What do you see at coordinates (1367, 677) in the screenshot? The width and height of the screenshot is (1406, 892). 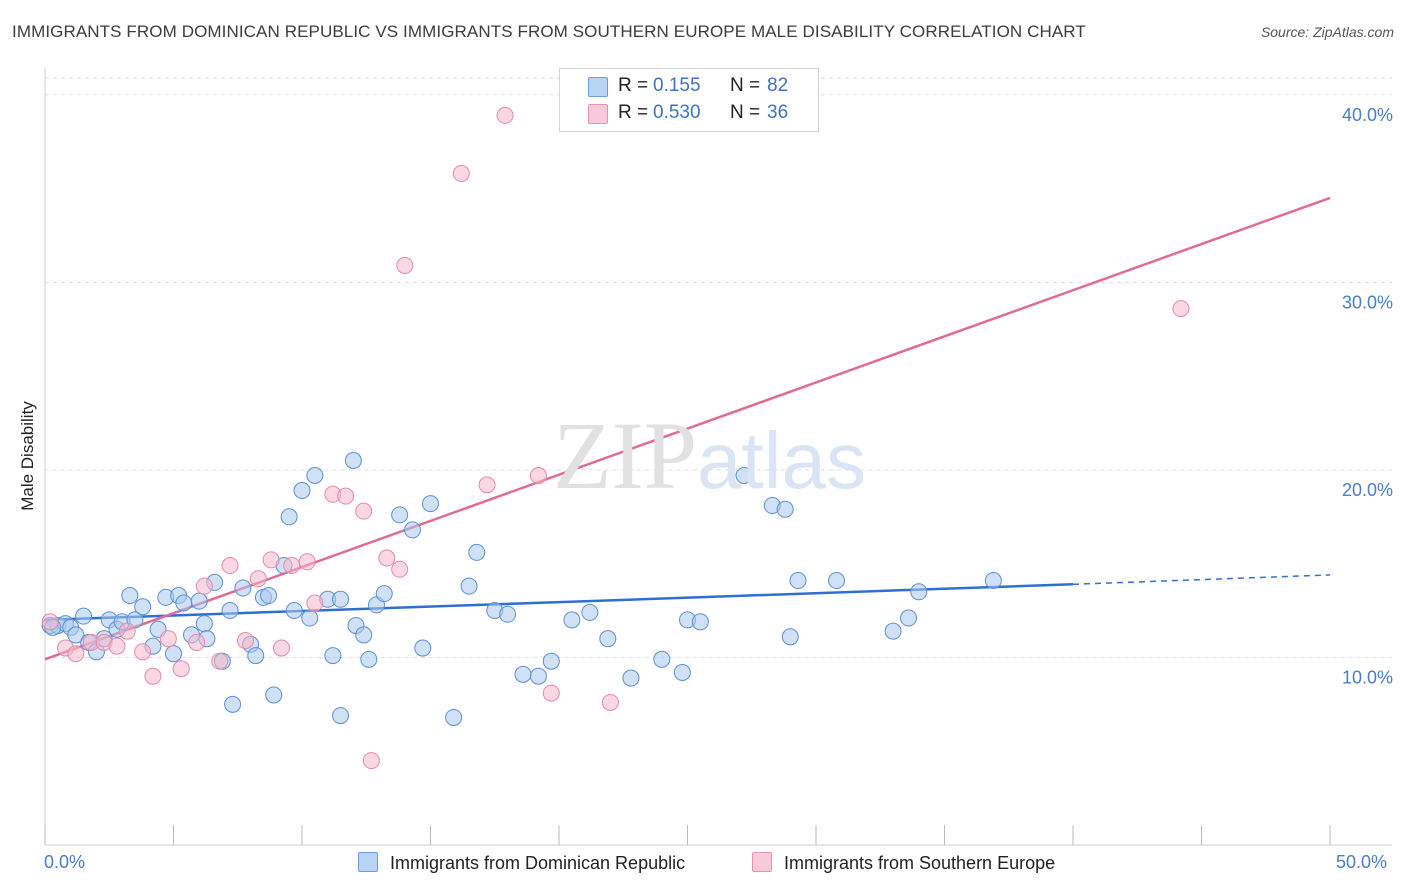 I see `y-tick-label: 10.0%` at bounding box center [1367, 677].